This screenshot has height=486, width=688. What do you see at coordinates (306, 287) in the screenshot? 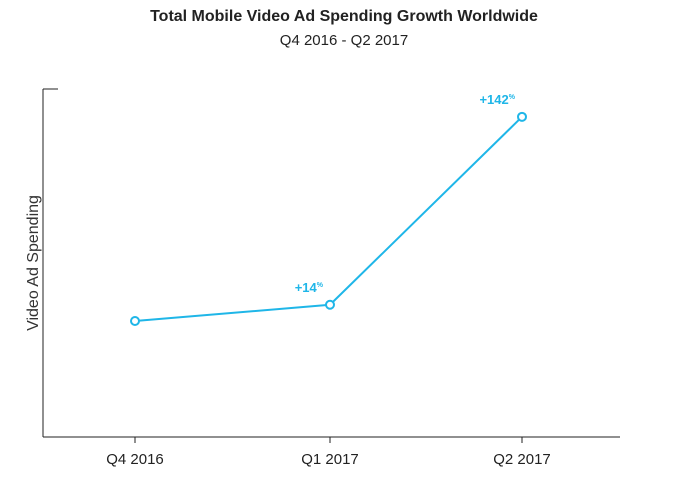
I see `data-label-value: +14` at bounding box center [306, 287].